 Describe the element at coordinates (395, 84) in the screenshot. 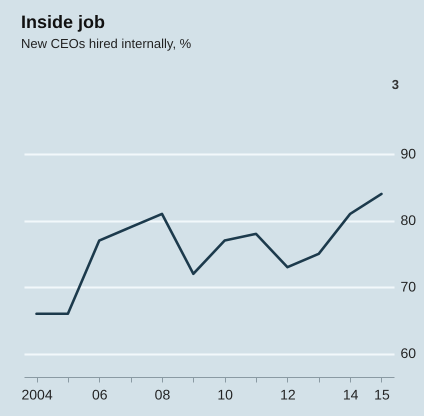

I see `text: 3` at that location.